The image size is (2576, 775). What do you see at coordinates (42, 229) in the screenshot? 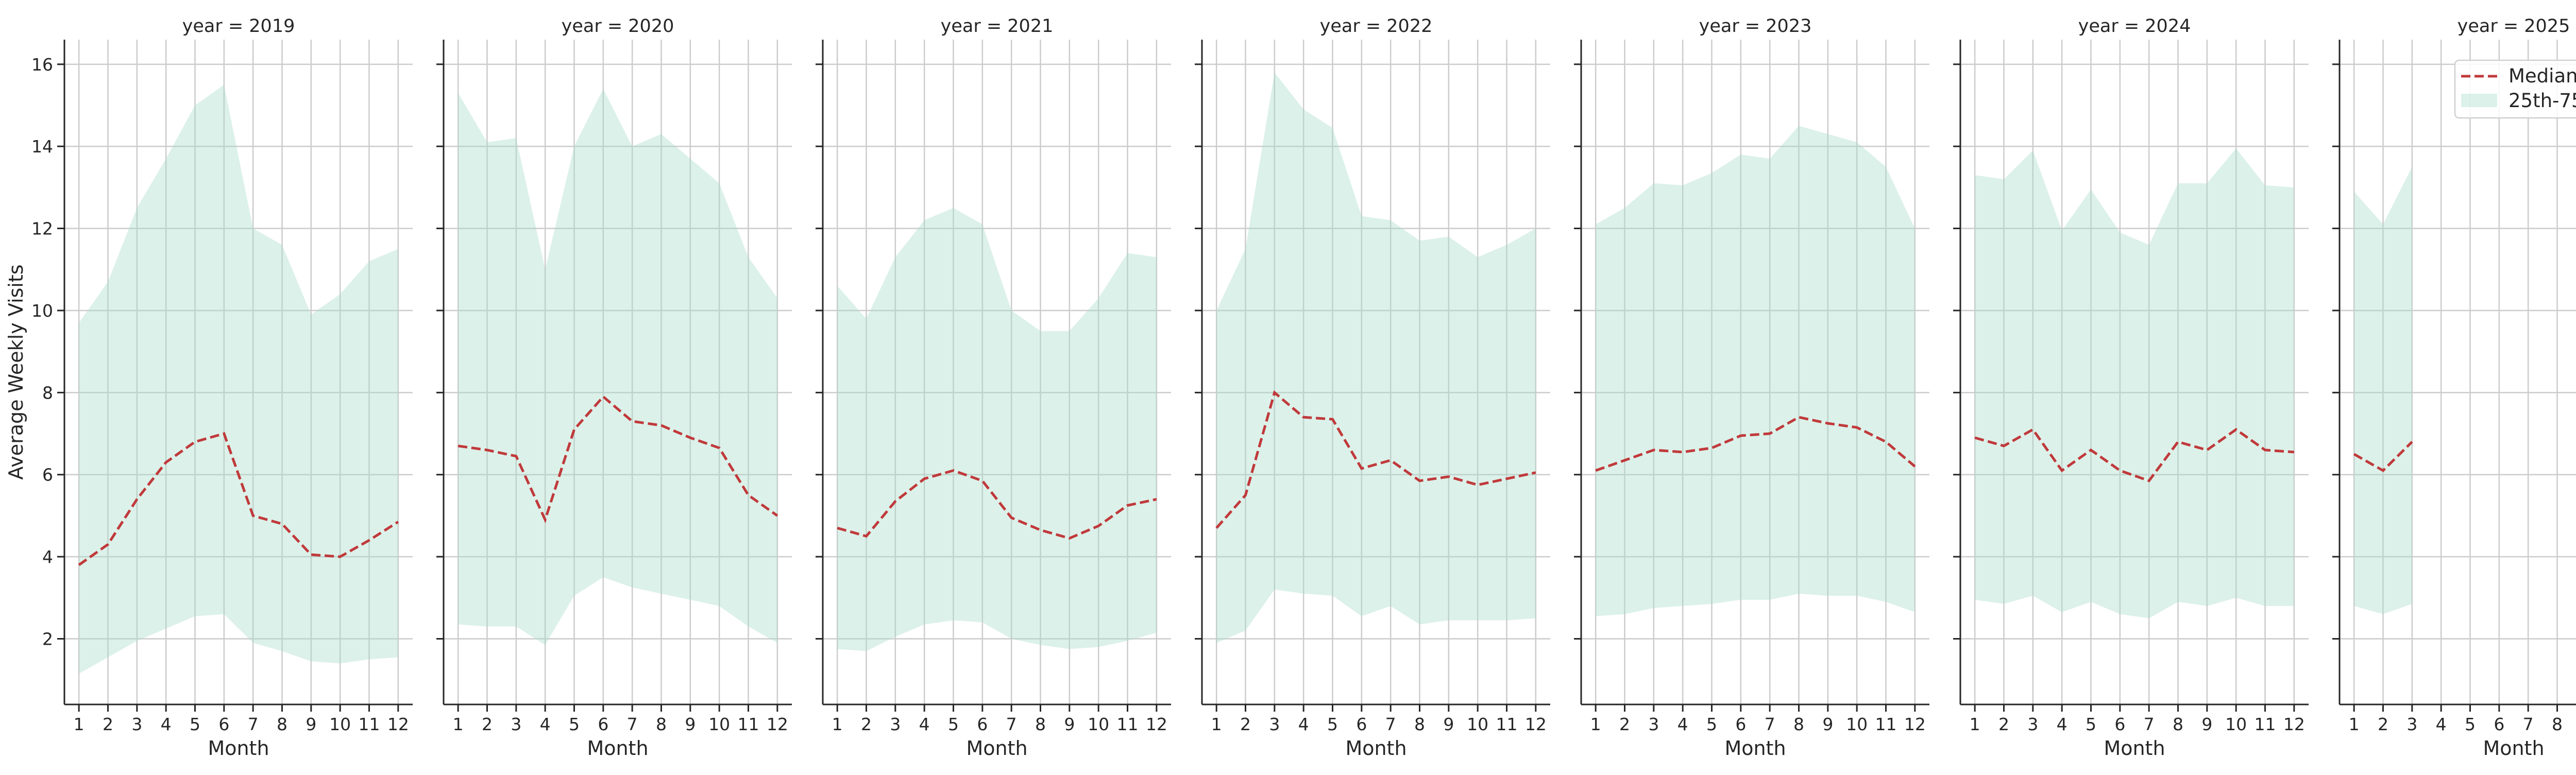
I see `y-tick-label: 12` at bounding box center [42, 229].